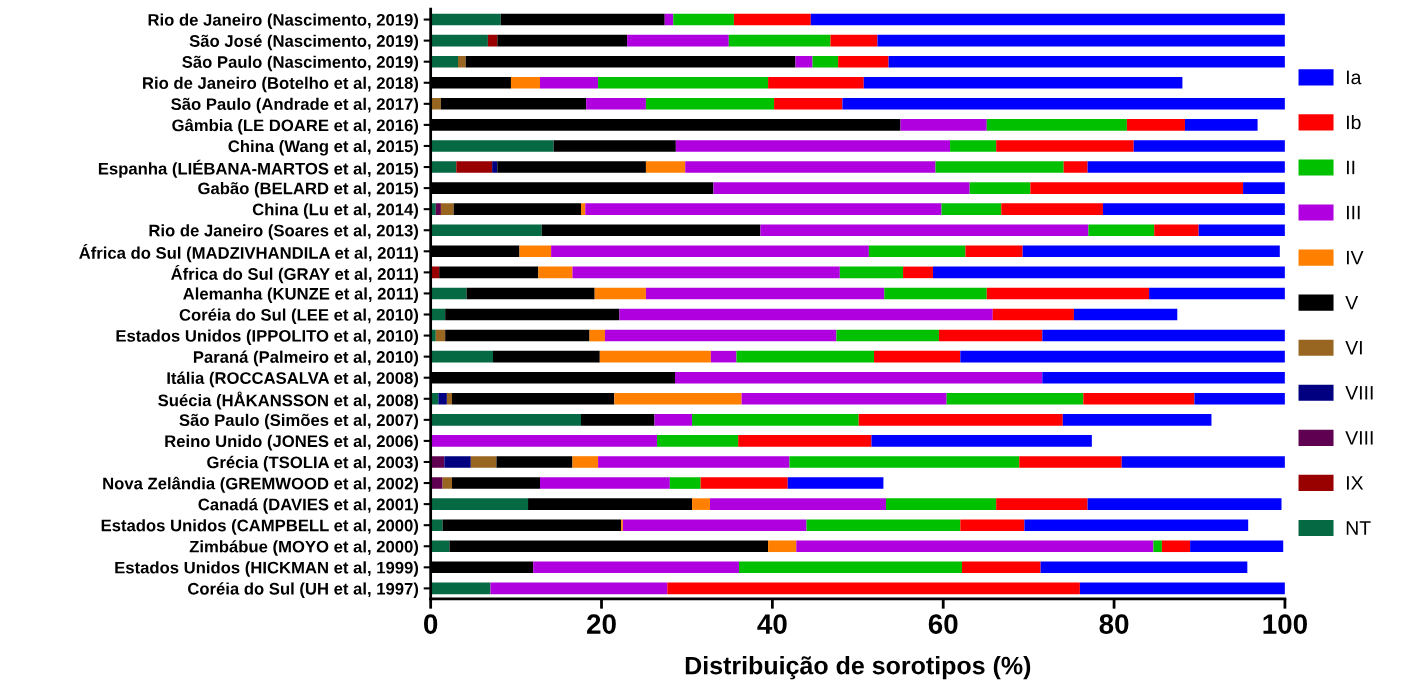 The height and width of the screenshot is (694, 1412). I want to click on legend-label: II, so click(1350, 167).